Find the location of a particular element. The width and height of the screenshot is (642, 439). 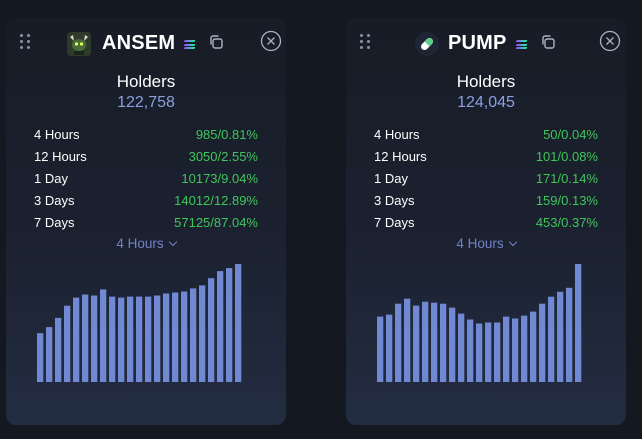

card-header: PUMP is located at coordinates (486, 43).